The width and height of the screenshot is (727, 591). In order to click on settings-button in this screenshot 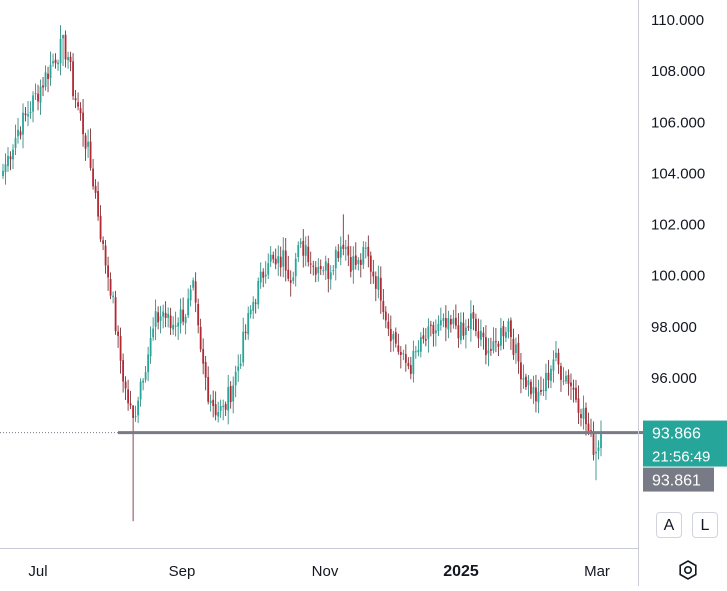, I will do `click(688, 570)`.